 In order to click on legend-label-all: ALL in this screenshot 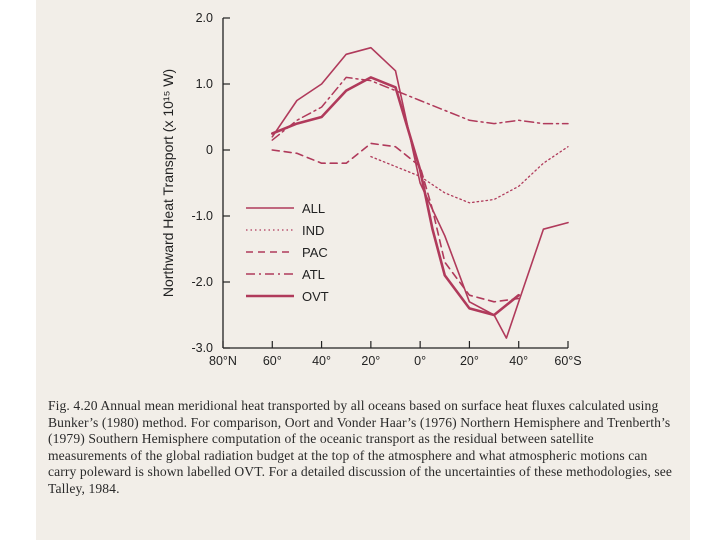, I will do `click(313, 208)`.